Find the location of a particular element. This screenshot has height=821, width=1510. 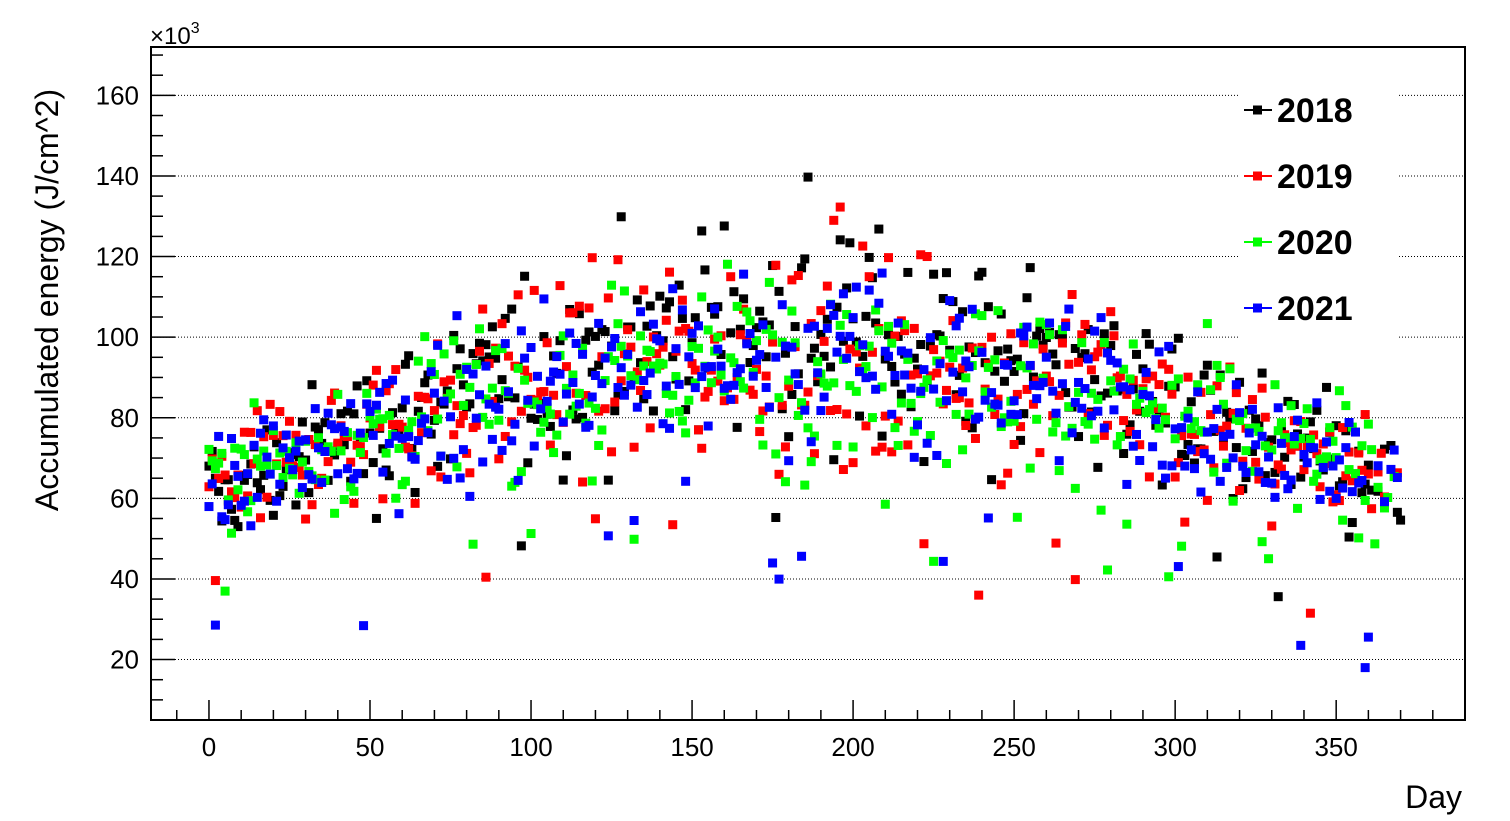

y-multiplier: ×10³ is located at coordinates (175, 35).